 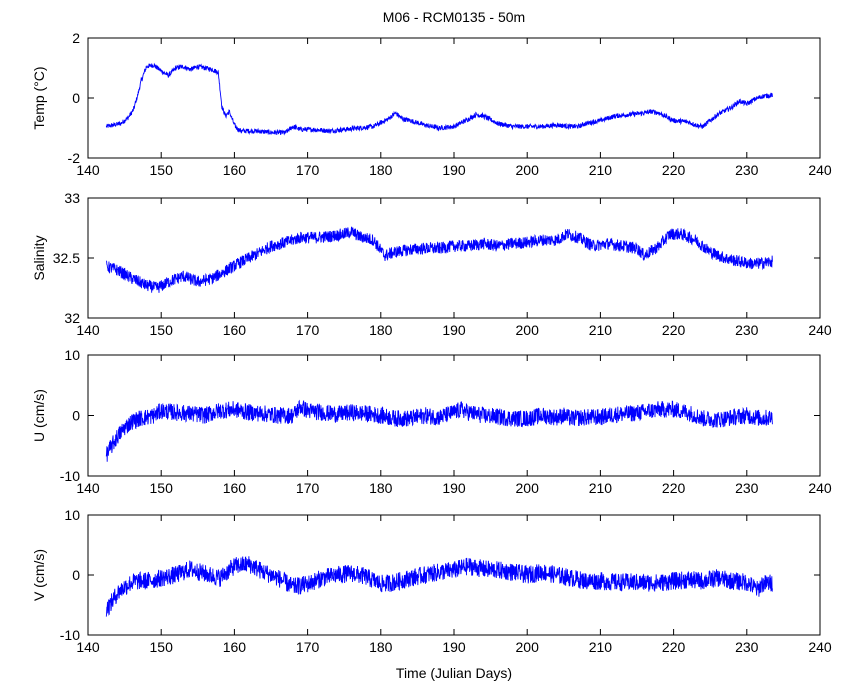 What do you see at coordinates (39, 257) in the screenshot?
I see `y-axis-label: Salinity` at bounding box center [39, 257].